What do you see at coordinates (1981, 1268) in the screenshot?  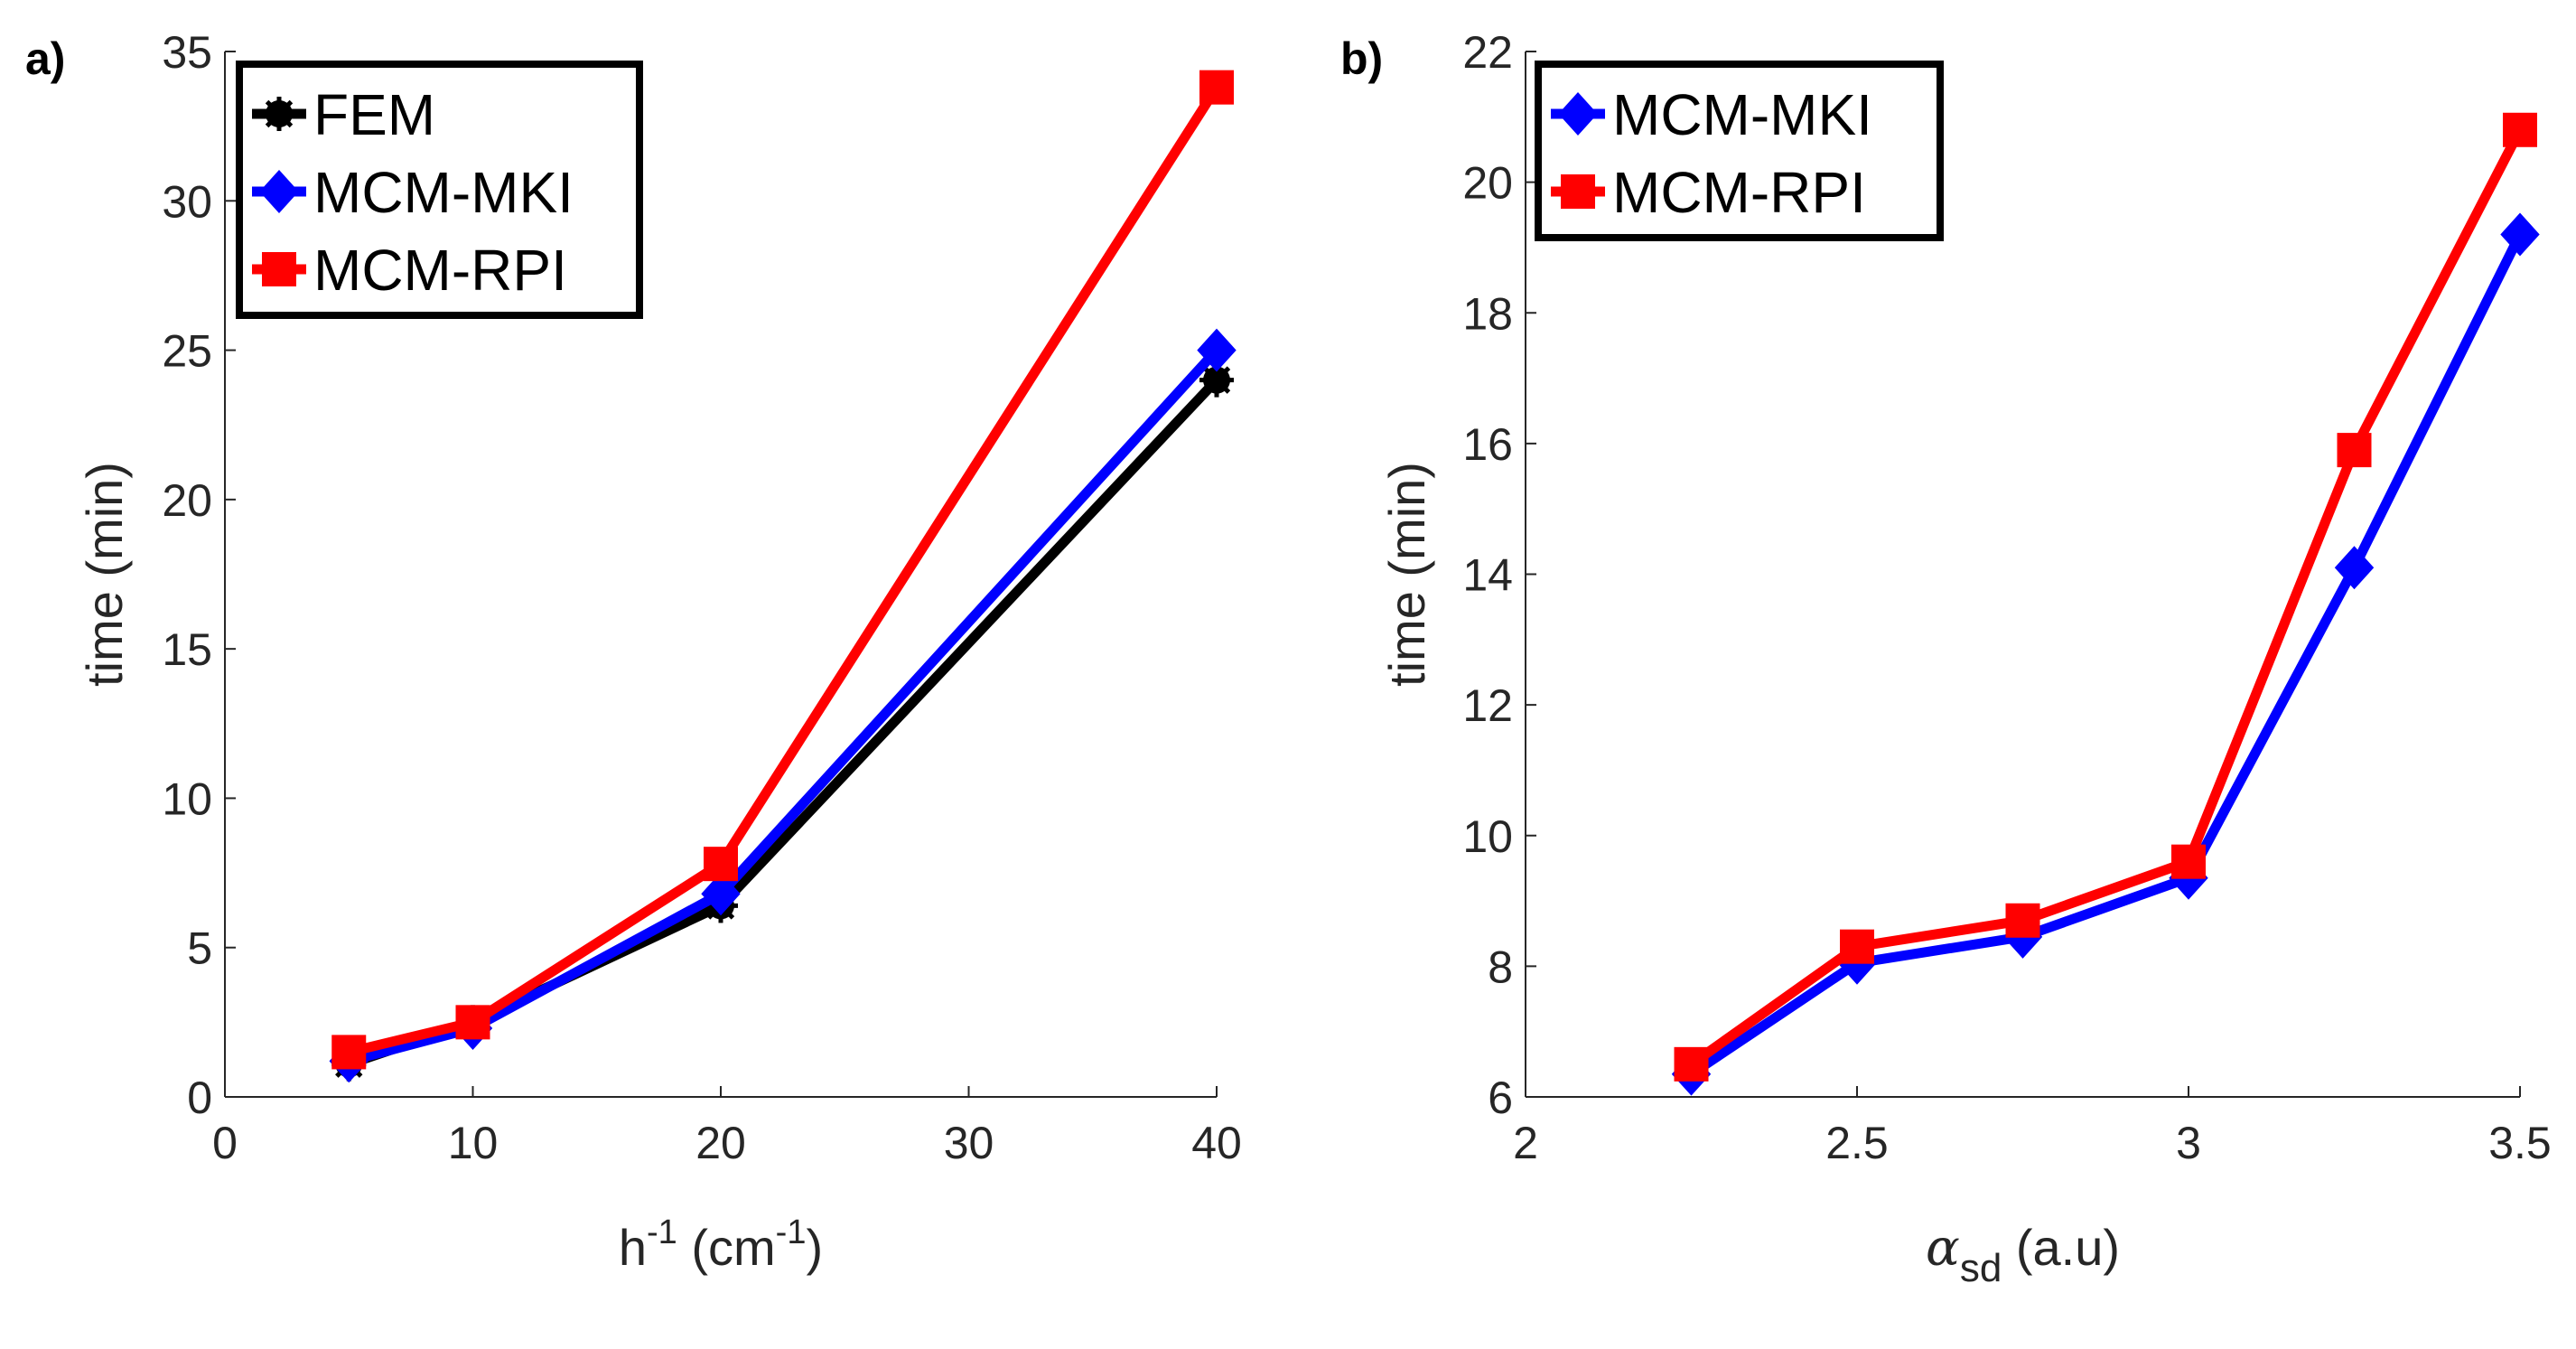 I see `x-label-subscript: sd` at bounding box center [1981, 1268].